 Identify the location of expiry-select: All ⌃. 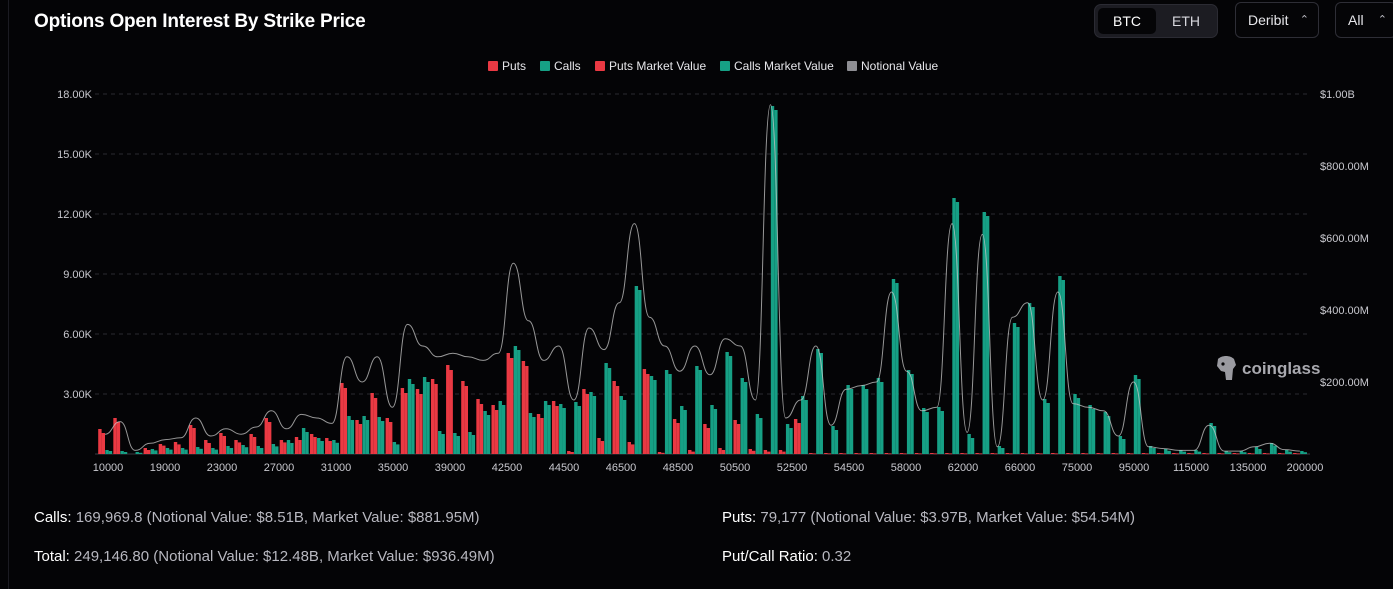
(1364, 20).